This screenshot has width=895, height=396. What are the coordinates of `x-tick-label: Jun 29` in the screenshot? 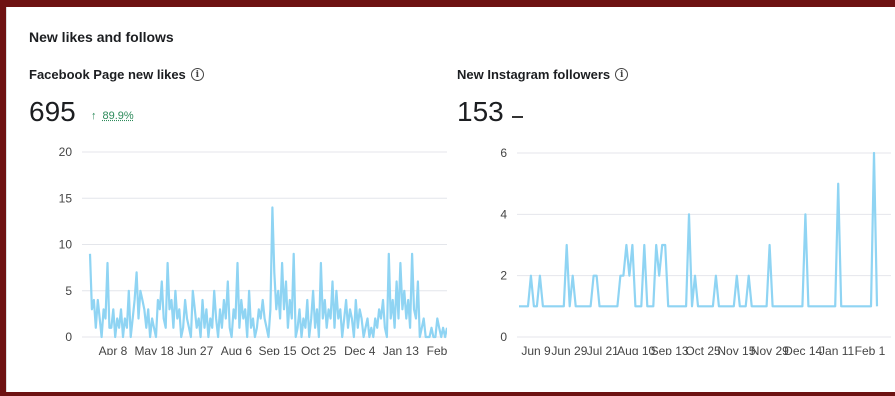 It's located at (569, 349).